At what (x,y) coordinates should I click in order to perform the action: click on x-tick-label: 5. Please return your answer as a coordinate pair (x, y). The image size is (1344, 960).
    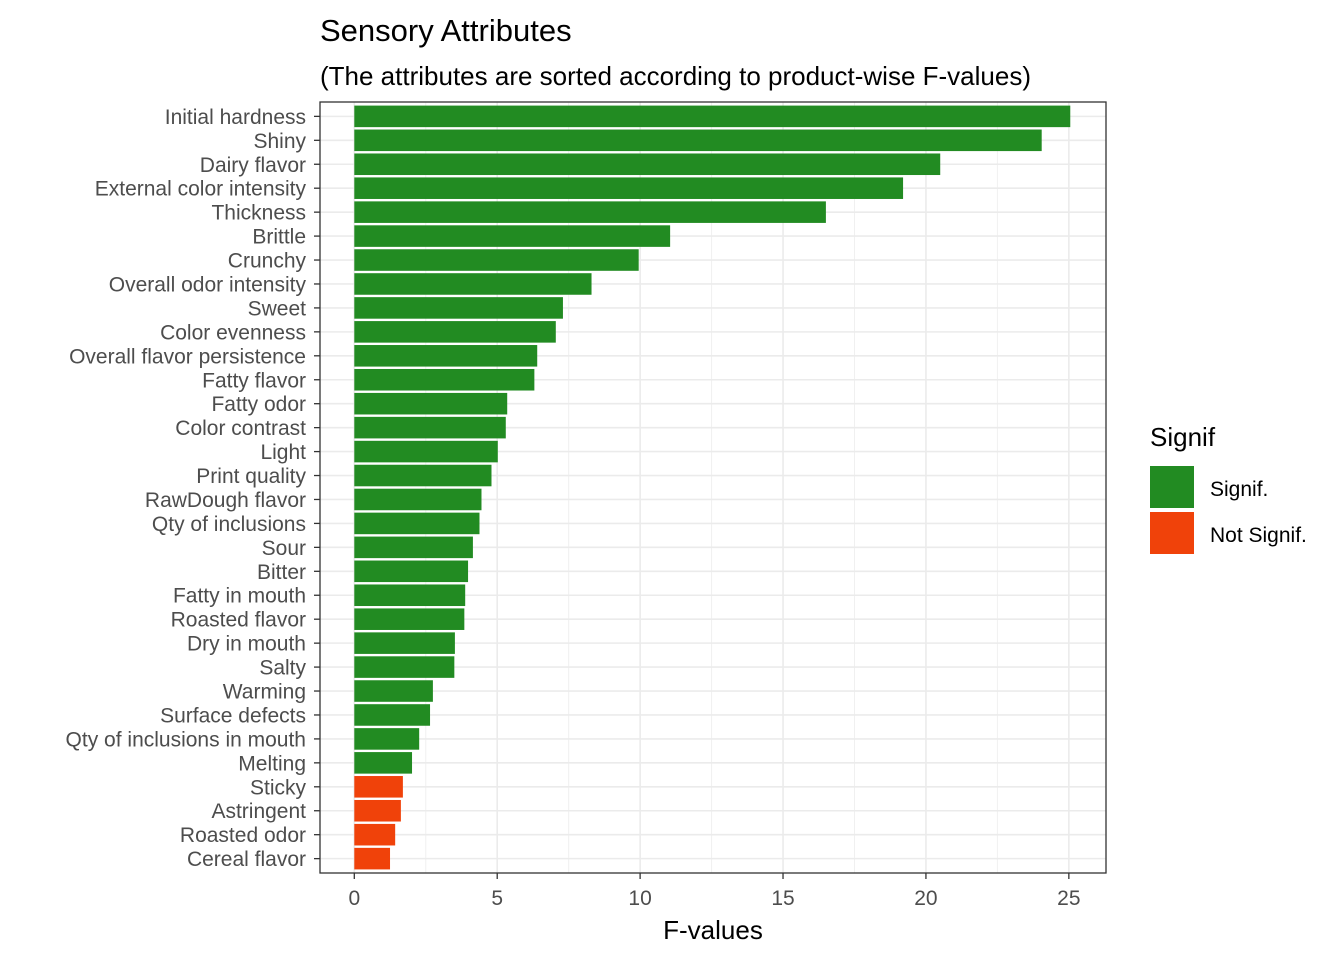
    Looking at the image, I should click on (497, 898).